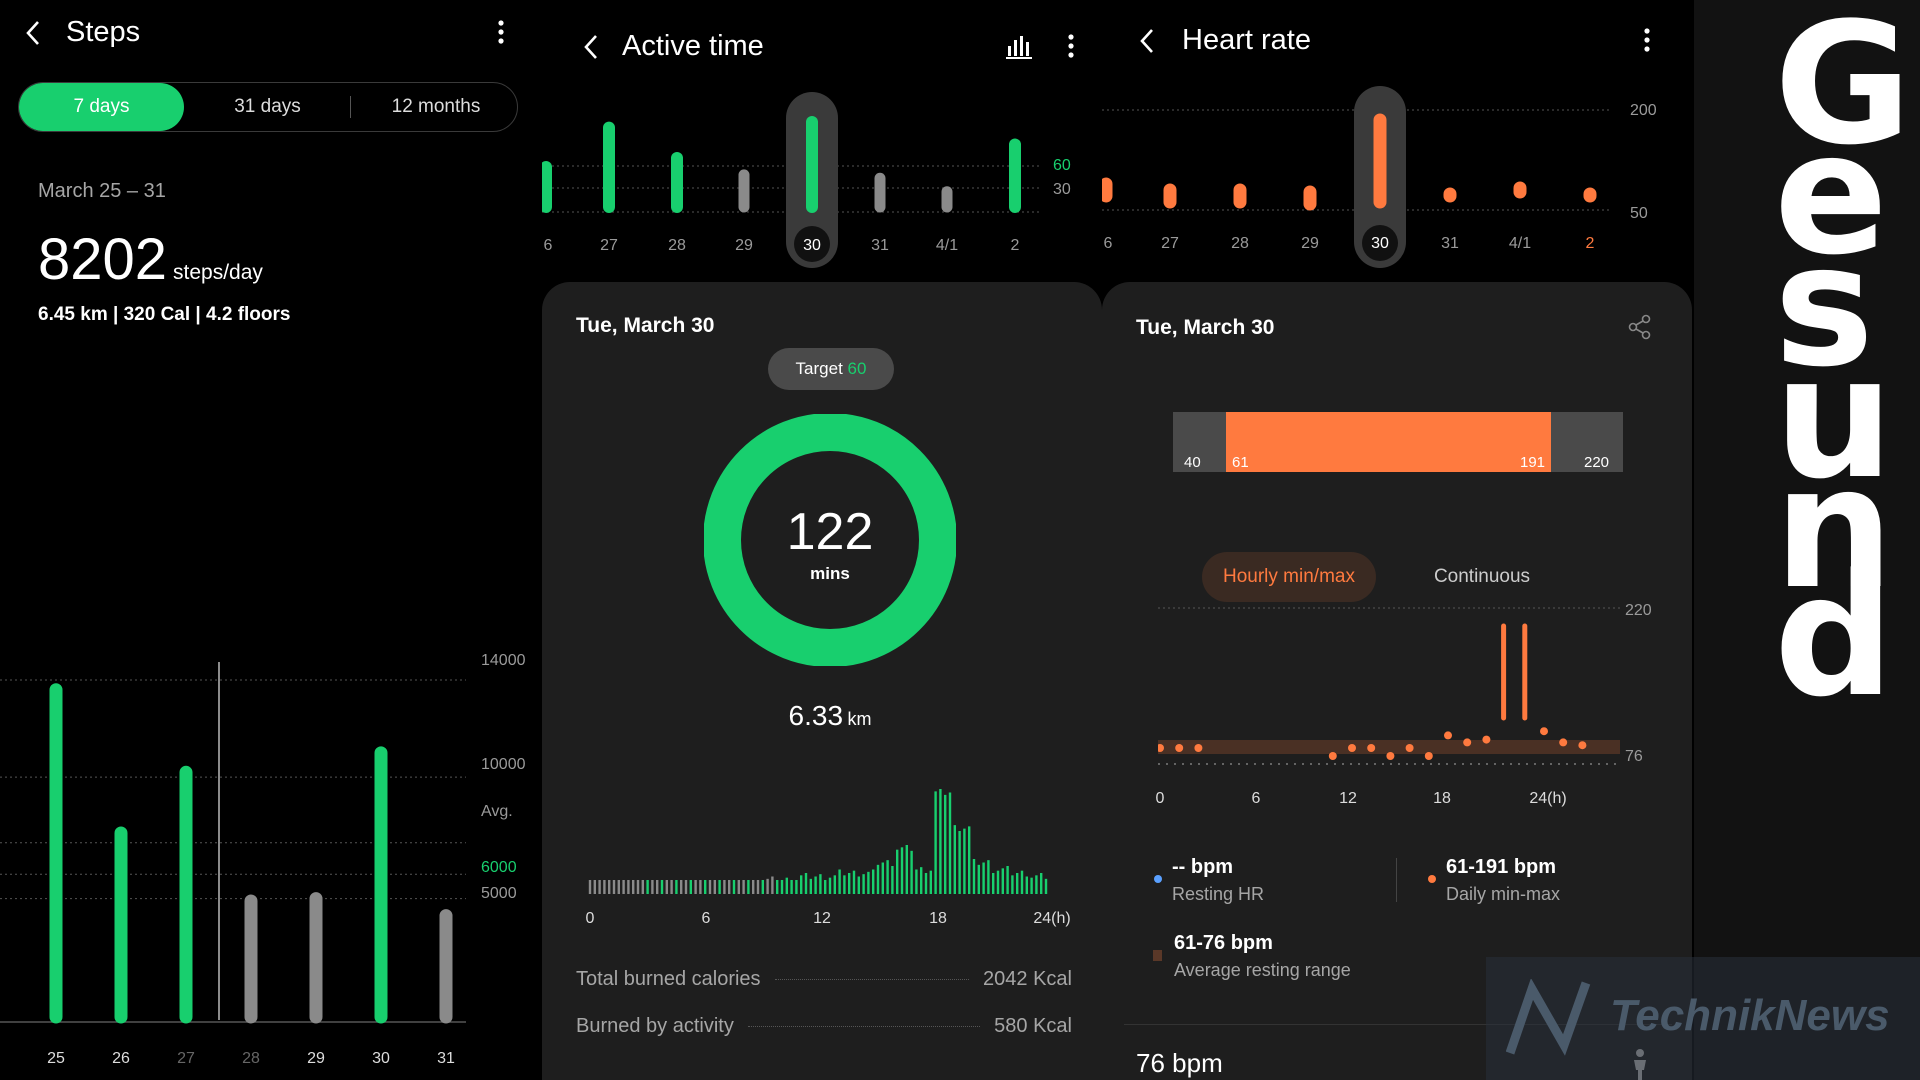  Describe the element at coordinates (350, 107) in the screenshot. I see `tab-divider` at that location.